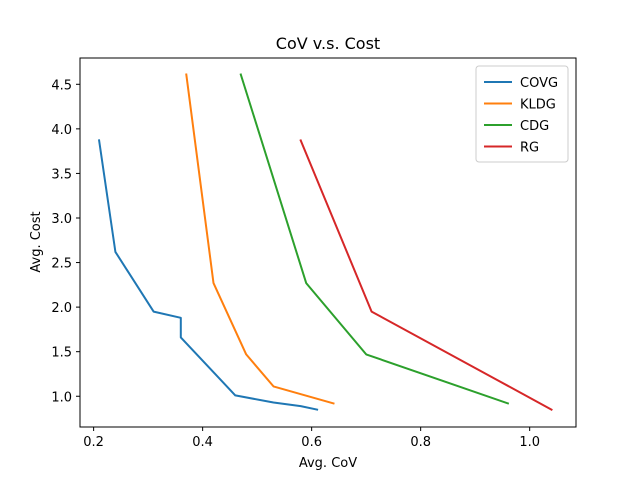 Image resolution: width=640 pixels, height=480 pixels. I want to click on y-axis-title: Avg. Cost, so click(36, 241).